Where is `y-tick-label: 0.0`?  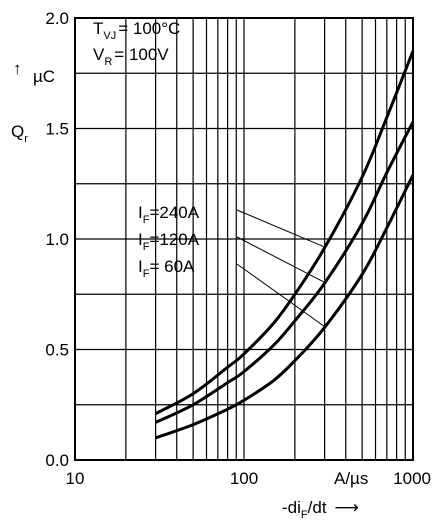
y-tick-label: 0.0 is located at coordinates (57, 460).